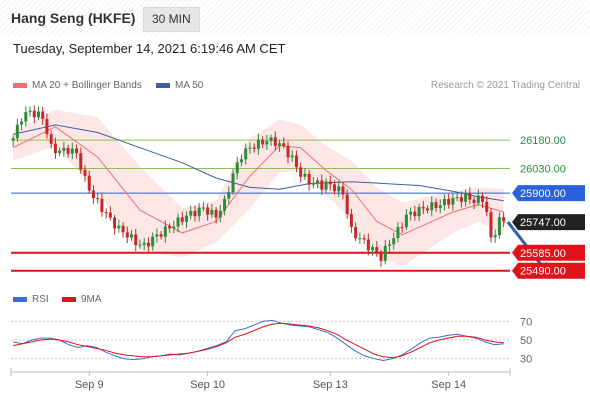  What do you see at coordinates (91, 299) in the screenshot?
I see `rsi-ma-label: 9MA` at bounding box center [91, 299].